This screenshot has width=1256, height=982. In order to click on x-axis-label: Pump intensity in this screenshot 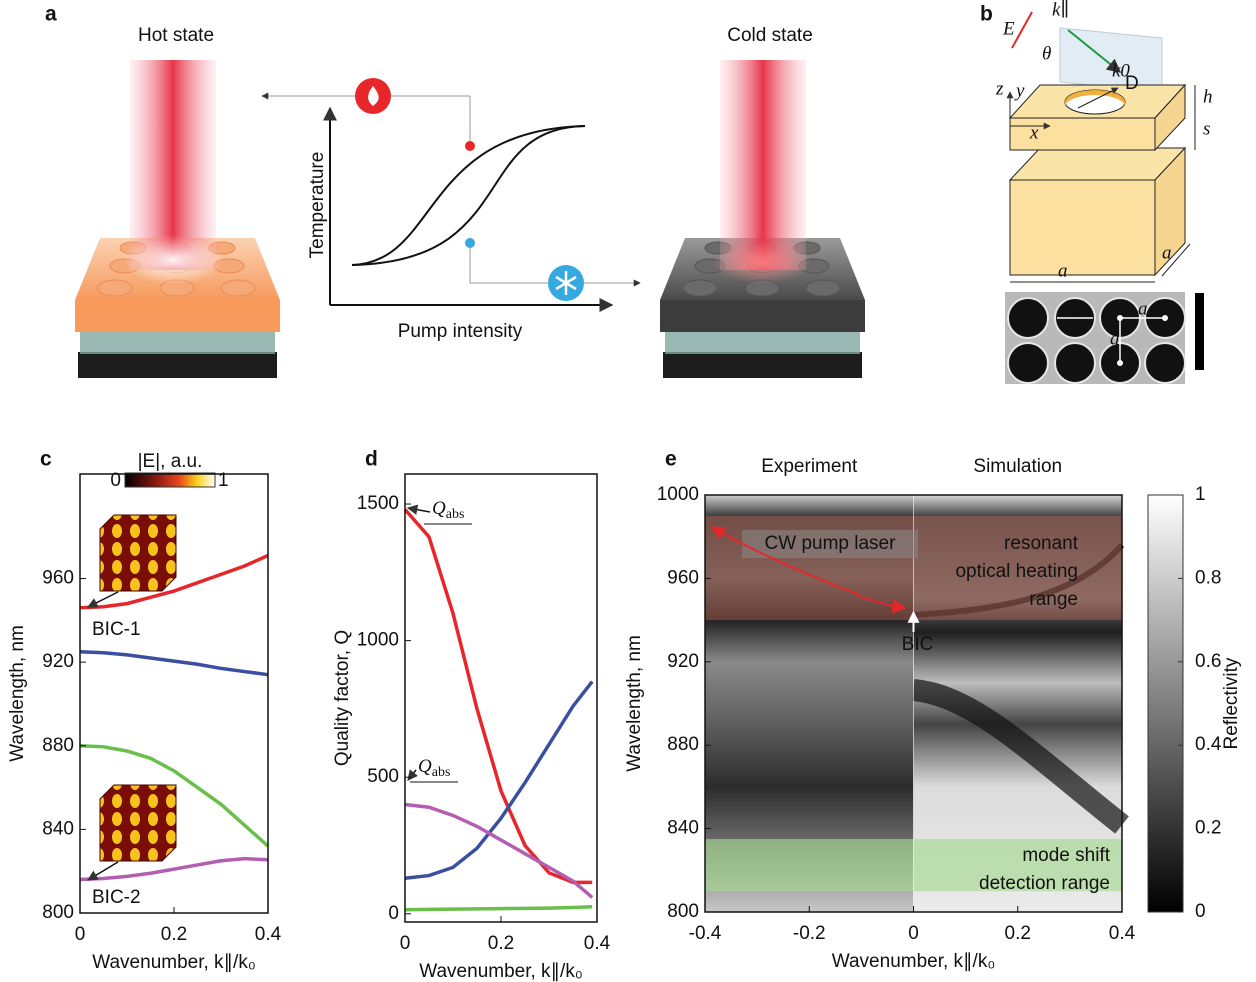, I will do `click(460, 331)`.